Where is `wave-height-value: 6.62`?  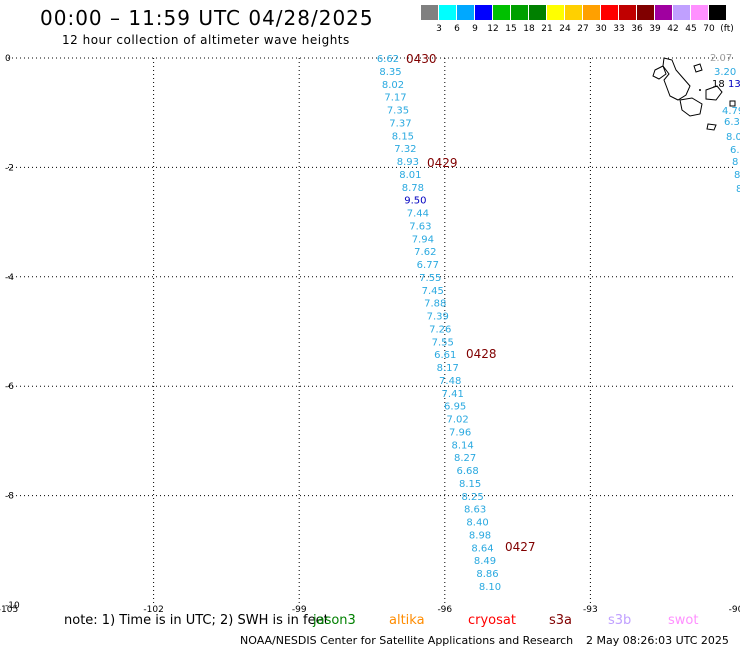 wave-height-value: 6.62 is located at coordinates (388, 59).